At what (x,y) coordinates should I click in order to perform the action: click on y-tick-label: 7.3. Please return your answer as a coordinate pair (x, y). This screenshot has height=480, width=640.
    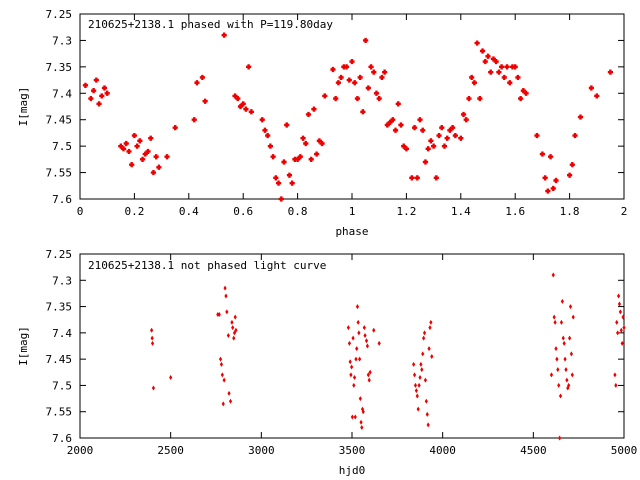
    Looking at the image, I should click on (62, 40).